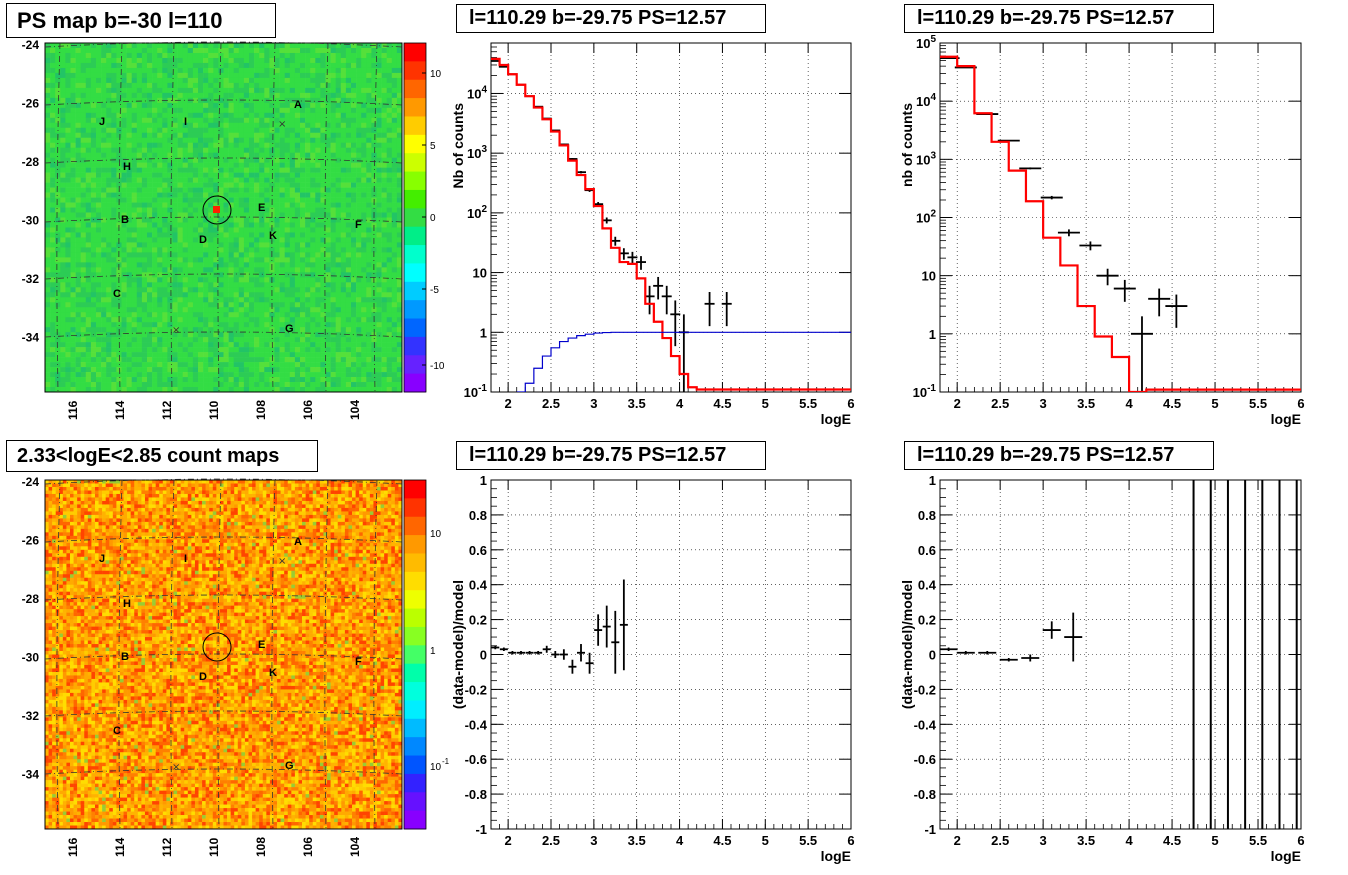 The height and width of the screenshot is (875, 1348). Describe the element at coordinates (203, 240) in the screenshot. I see `source-label-d: D` at that location.